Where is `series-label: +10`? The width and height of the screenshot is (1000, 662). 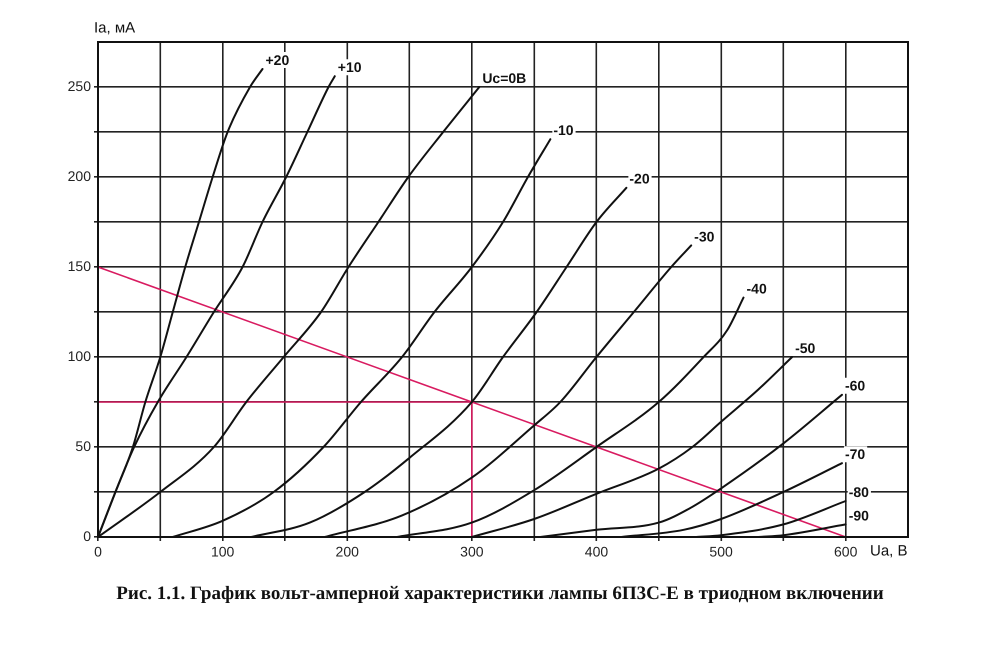
series-label: +10 is located at coordinates (350, 67).